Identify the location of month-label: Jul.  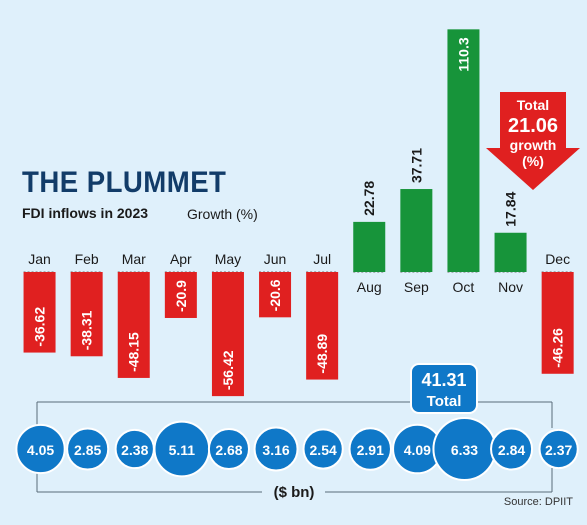
(322, 259).